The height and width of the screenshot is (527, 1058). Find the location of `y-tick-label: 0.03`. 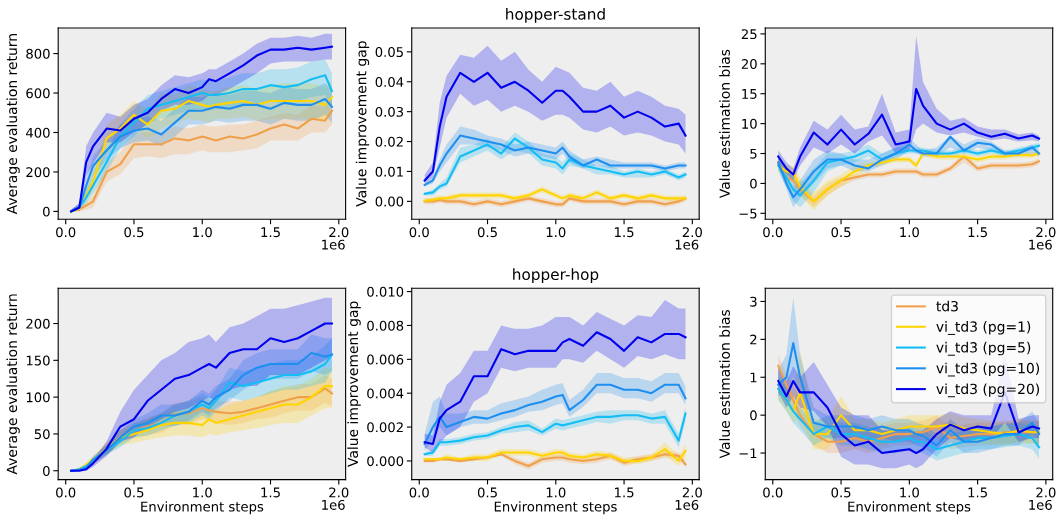

y-tick-label: 0.03 is located at coordinates (389, 111).